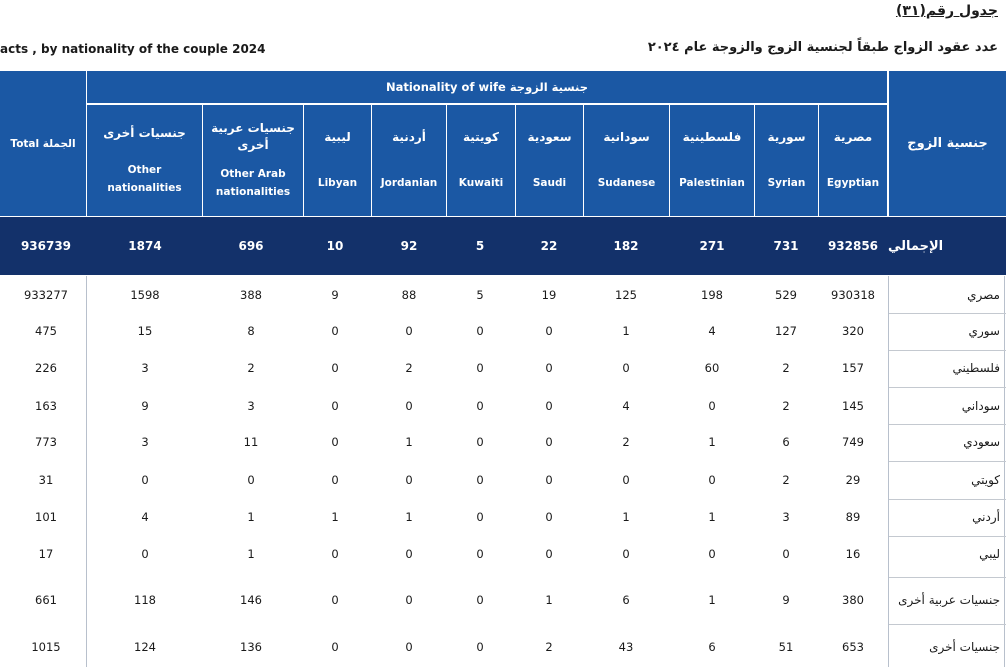 This screenshot has height=667, width=1006. What do you see at coordinates (626, 295) in the screenshot?
I see `table-cell: 125` at bounding box center [626, 295].